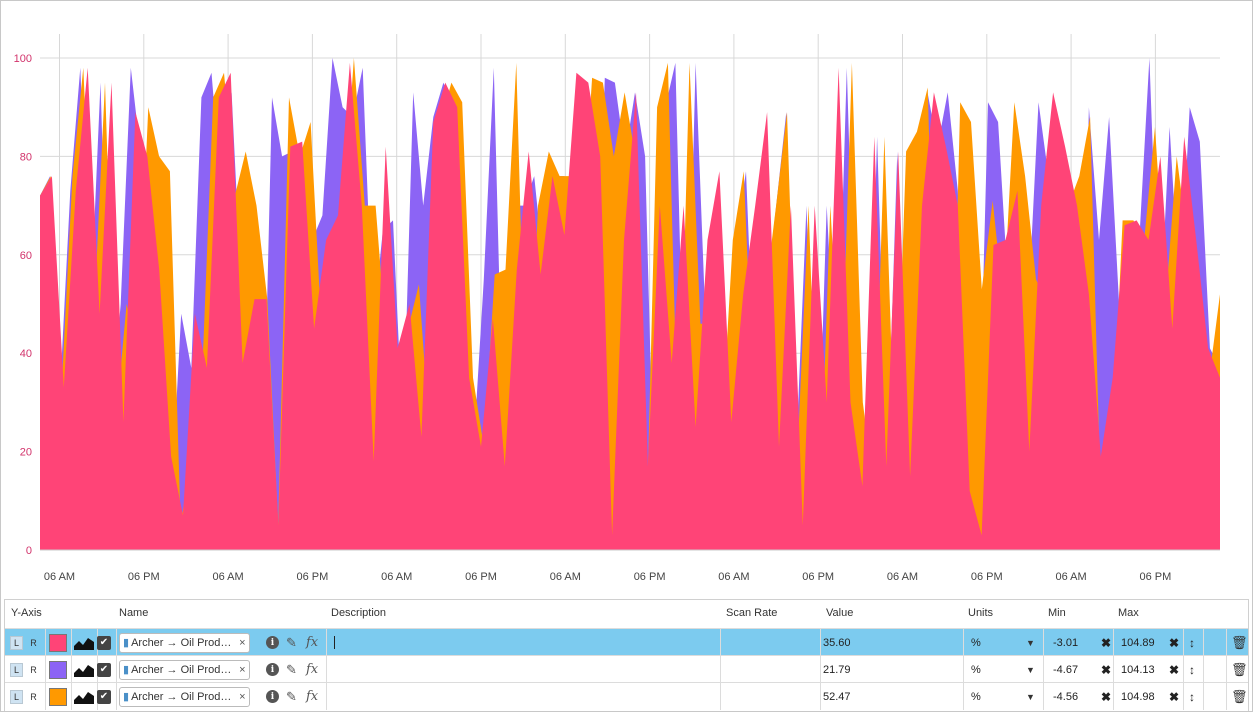 Image resolution: width=1253 pixels, height=712 pixels. What do you see at coordinates (134, 613) in the screenshot?
I see `header-name: Name` at bounding box center [134, 613].